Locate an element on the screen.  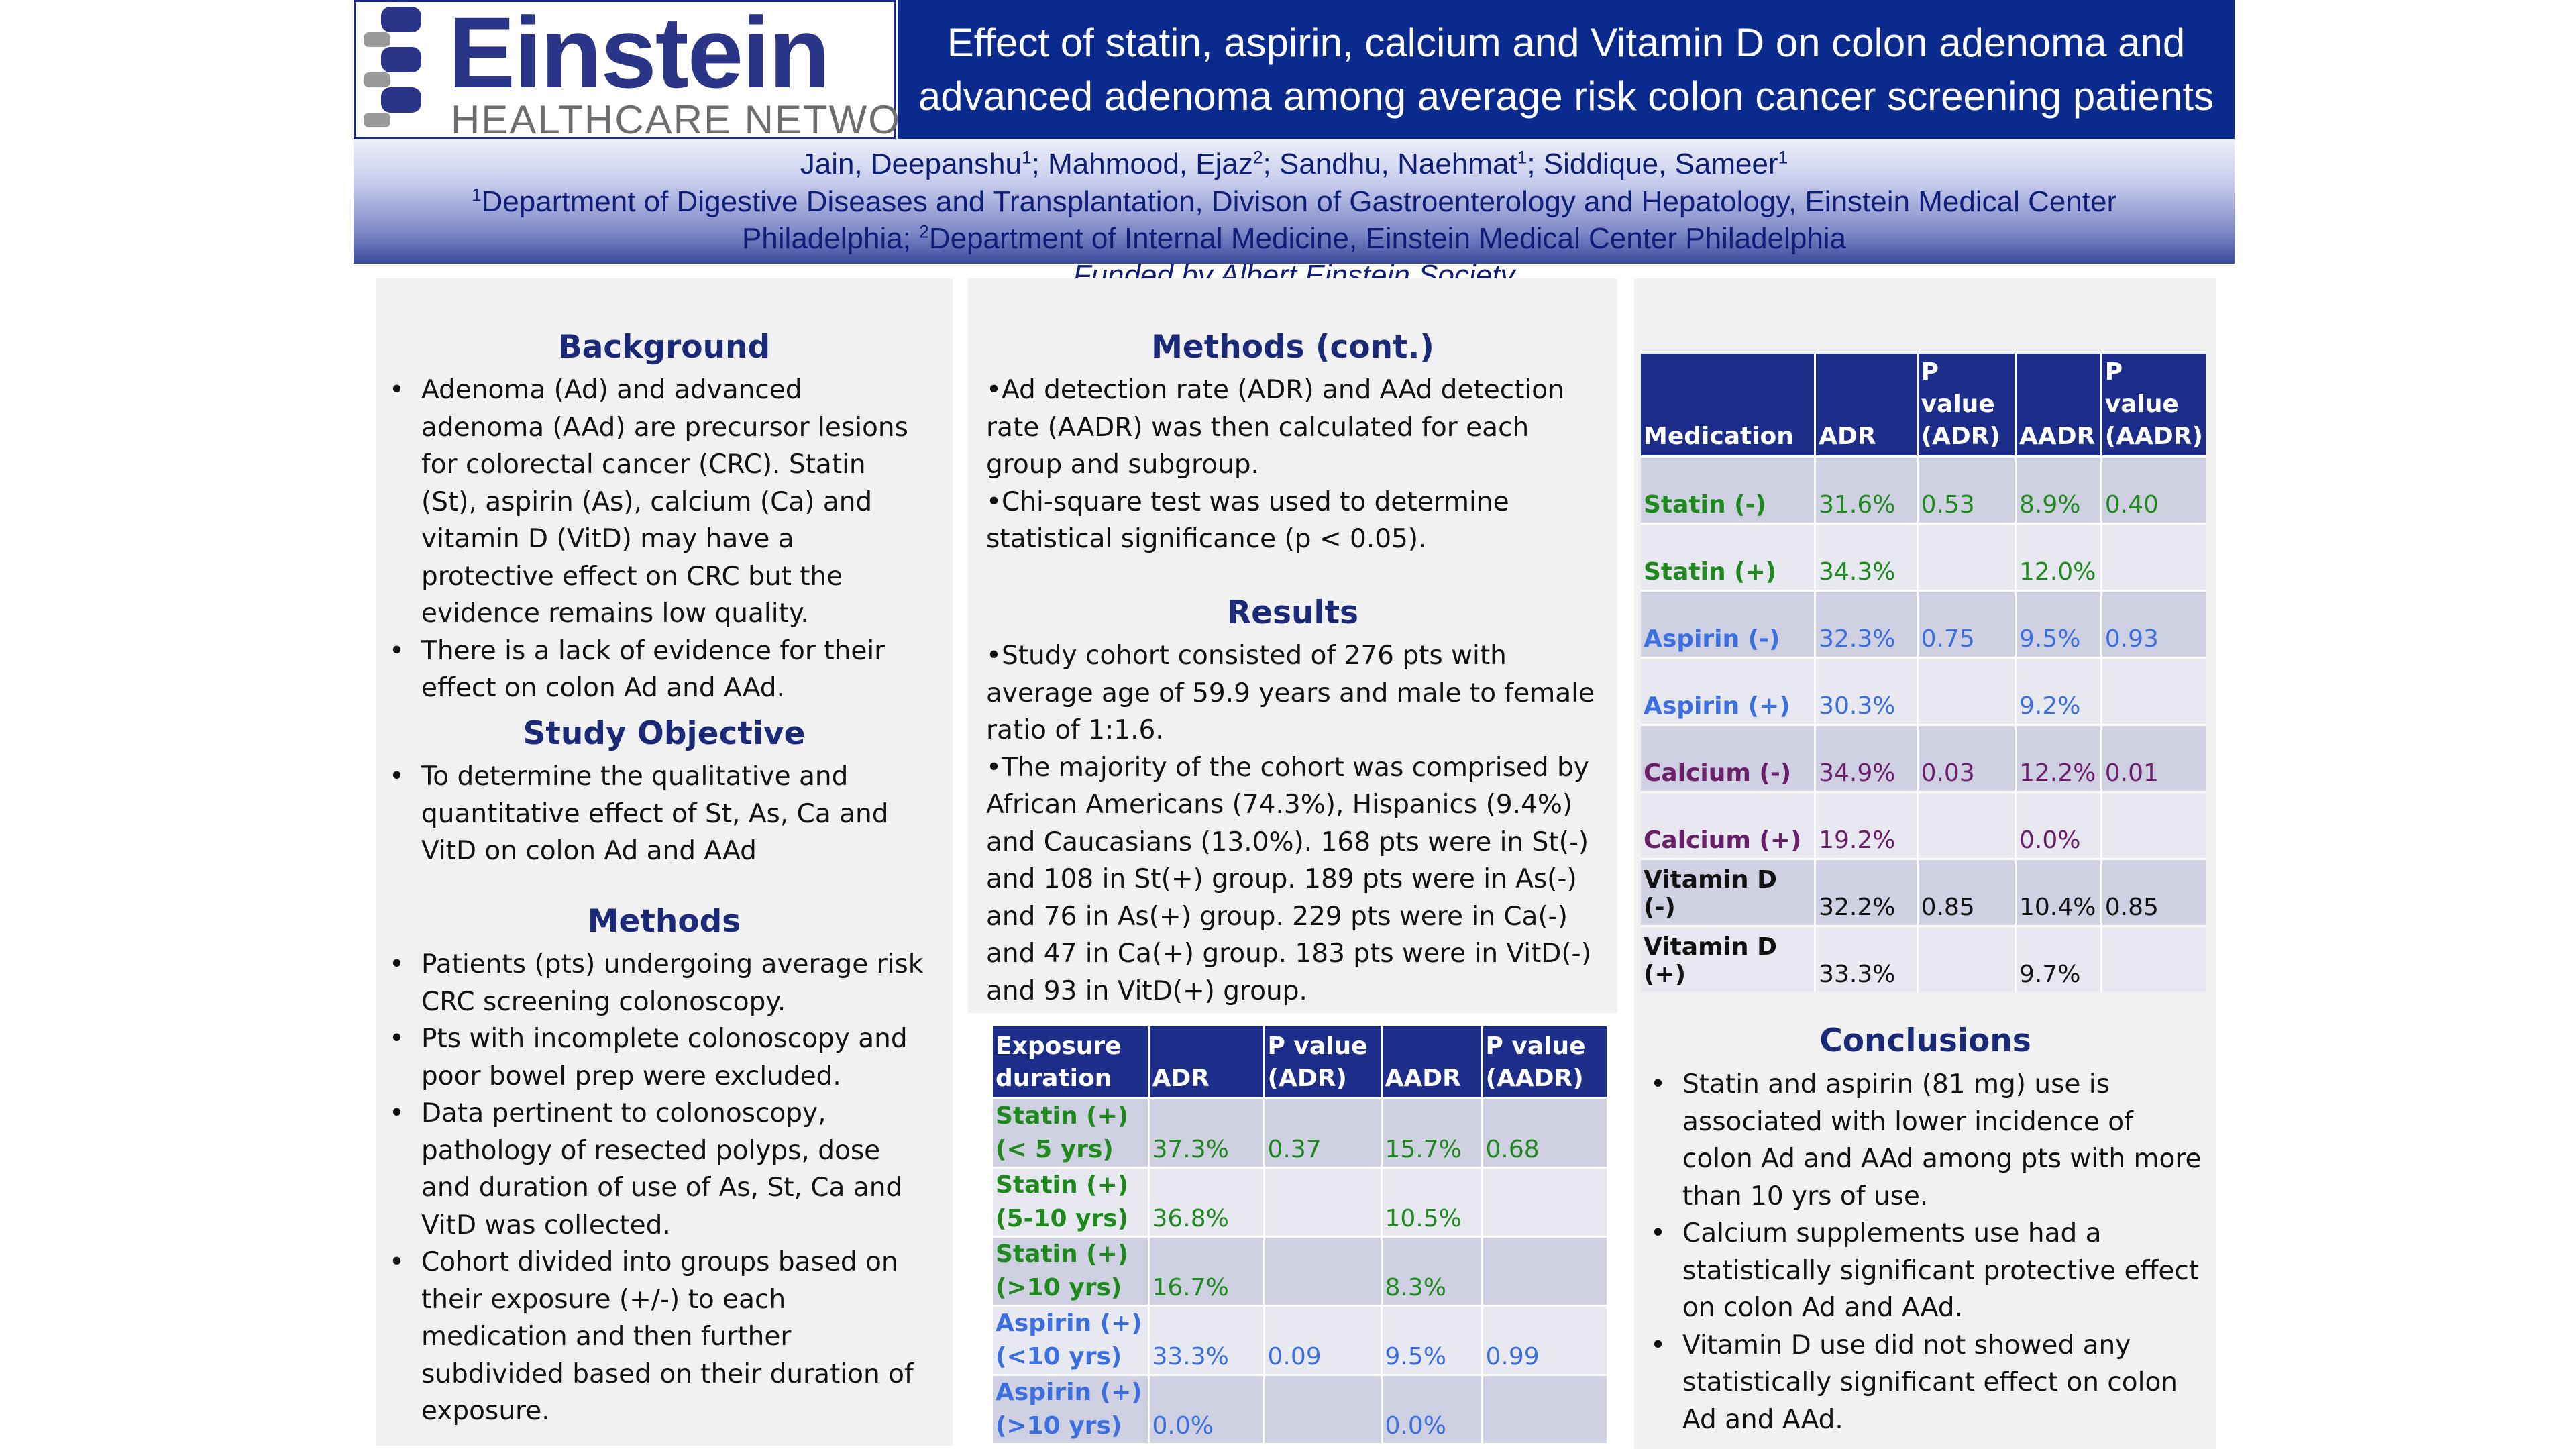
table-cell: 0.93 is located at coordinates (2153, 624).